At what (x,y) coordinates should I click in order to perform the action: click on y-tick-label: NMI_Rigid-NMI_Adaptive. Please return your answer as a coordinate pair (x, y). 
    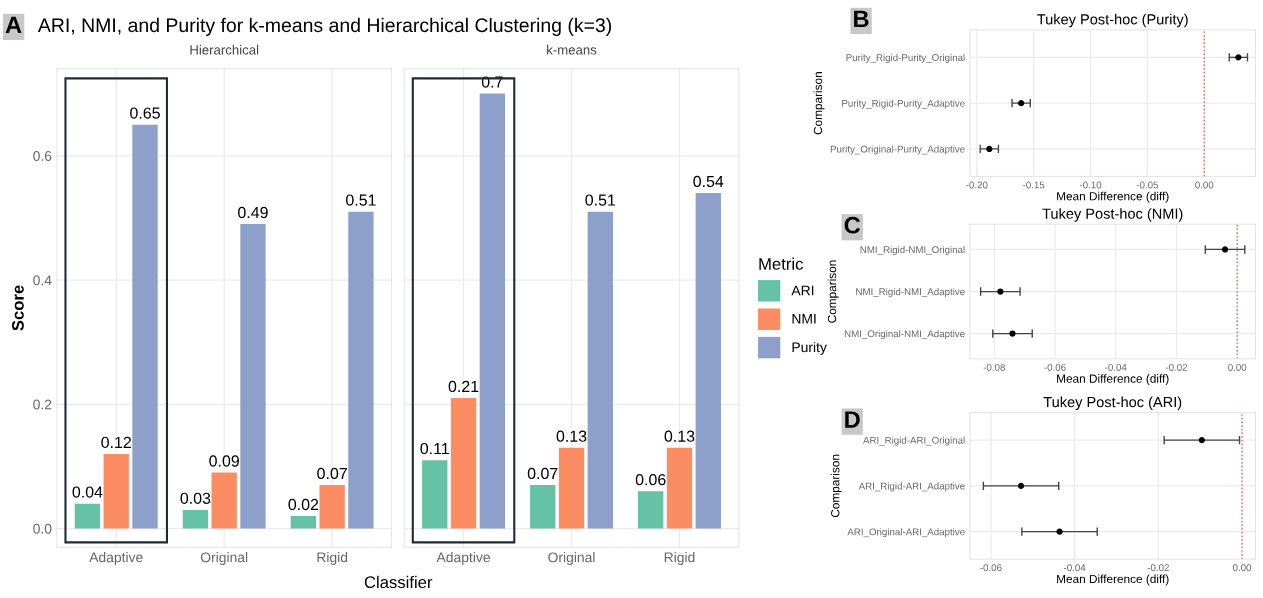
    Looking at the image, I should click on (910, 293).